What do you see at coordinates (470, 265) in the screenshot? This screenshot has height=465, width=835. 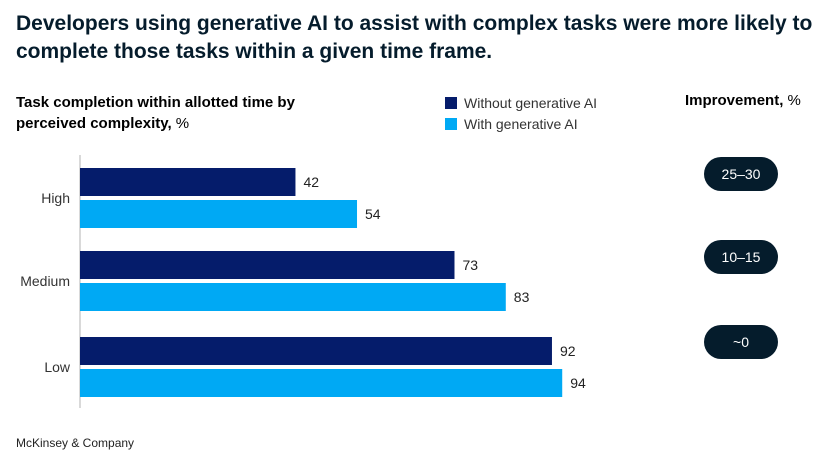 I see `value-label-medium-without-ai: 73` at bounding box center [470, 265].